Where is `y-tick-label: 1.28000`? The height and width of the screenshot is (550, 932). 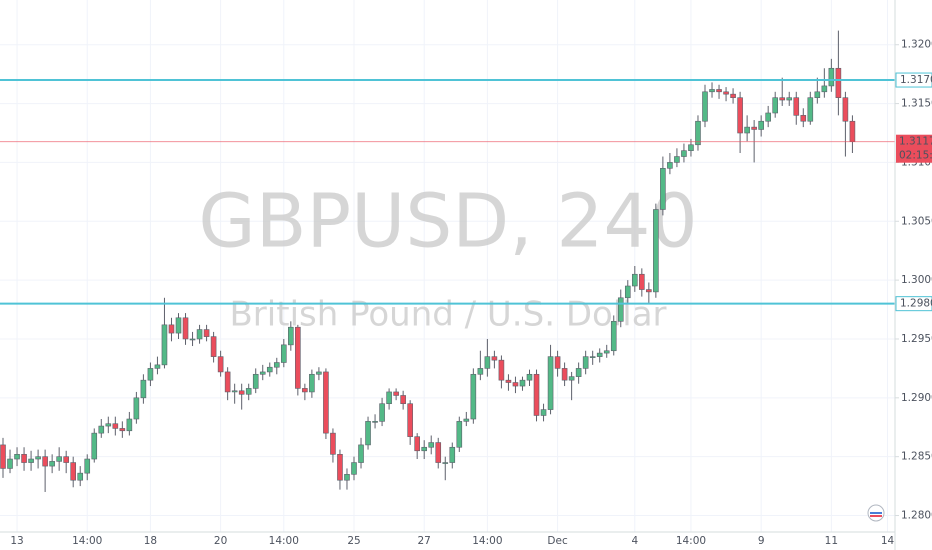
y-tick-label: 1.28000 is located at coordinates (916, 516).